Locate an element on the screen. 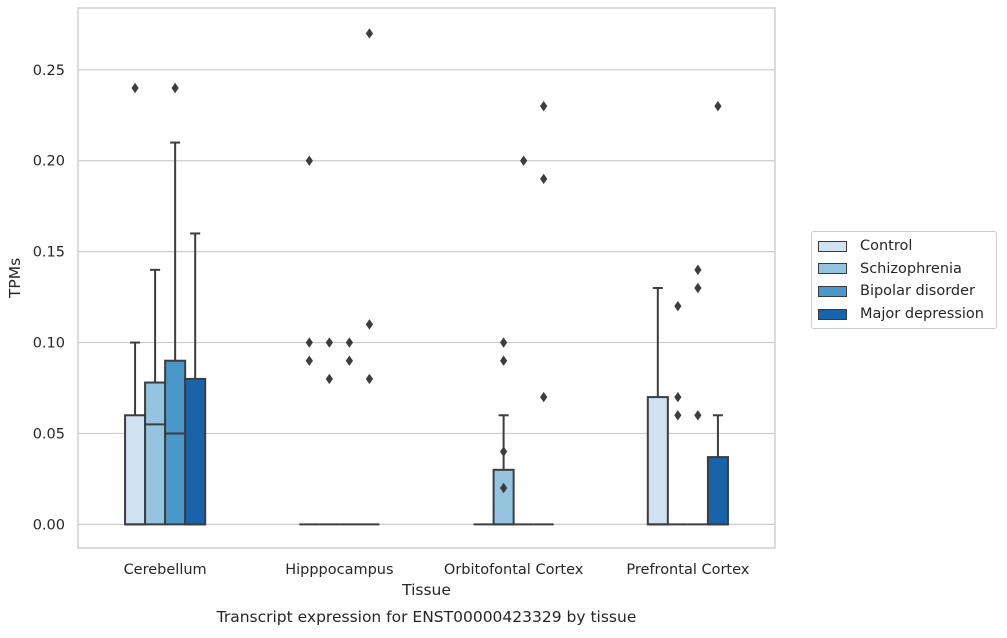 This screenshot has height=638, width=1007. y-tick-label: 0.00 is located at coordinates (49, 525).